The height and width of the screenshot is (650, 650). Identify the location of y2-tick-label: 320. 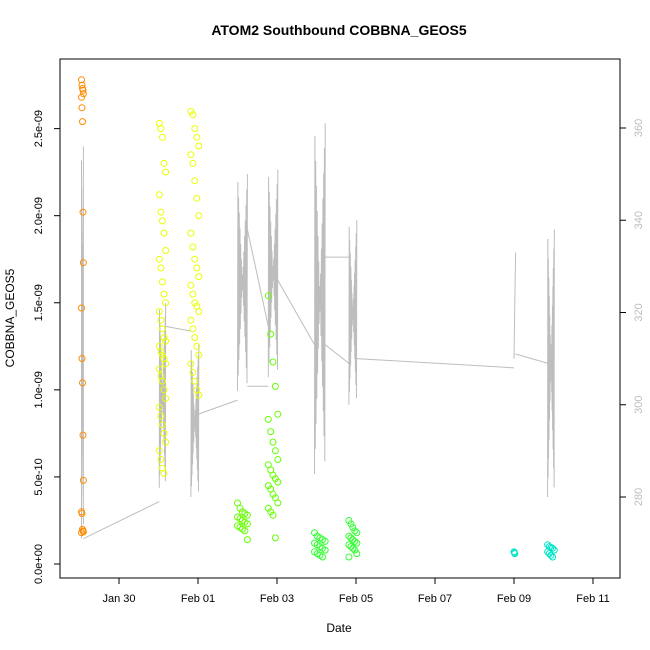
(639, 312).